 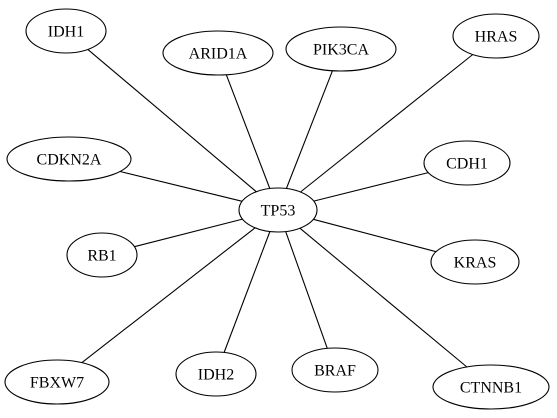 I want to click on node-label: IDH2, so click(x=216, y=375).